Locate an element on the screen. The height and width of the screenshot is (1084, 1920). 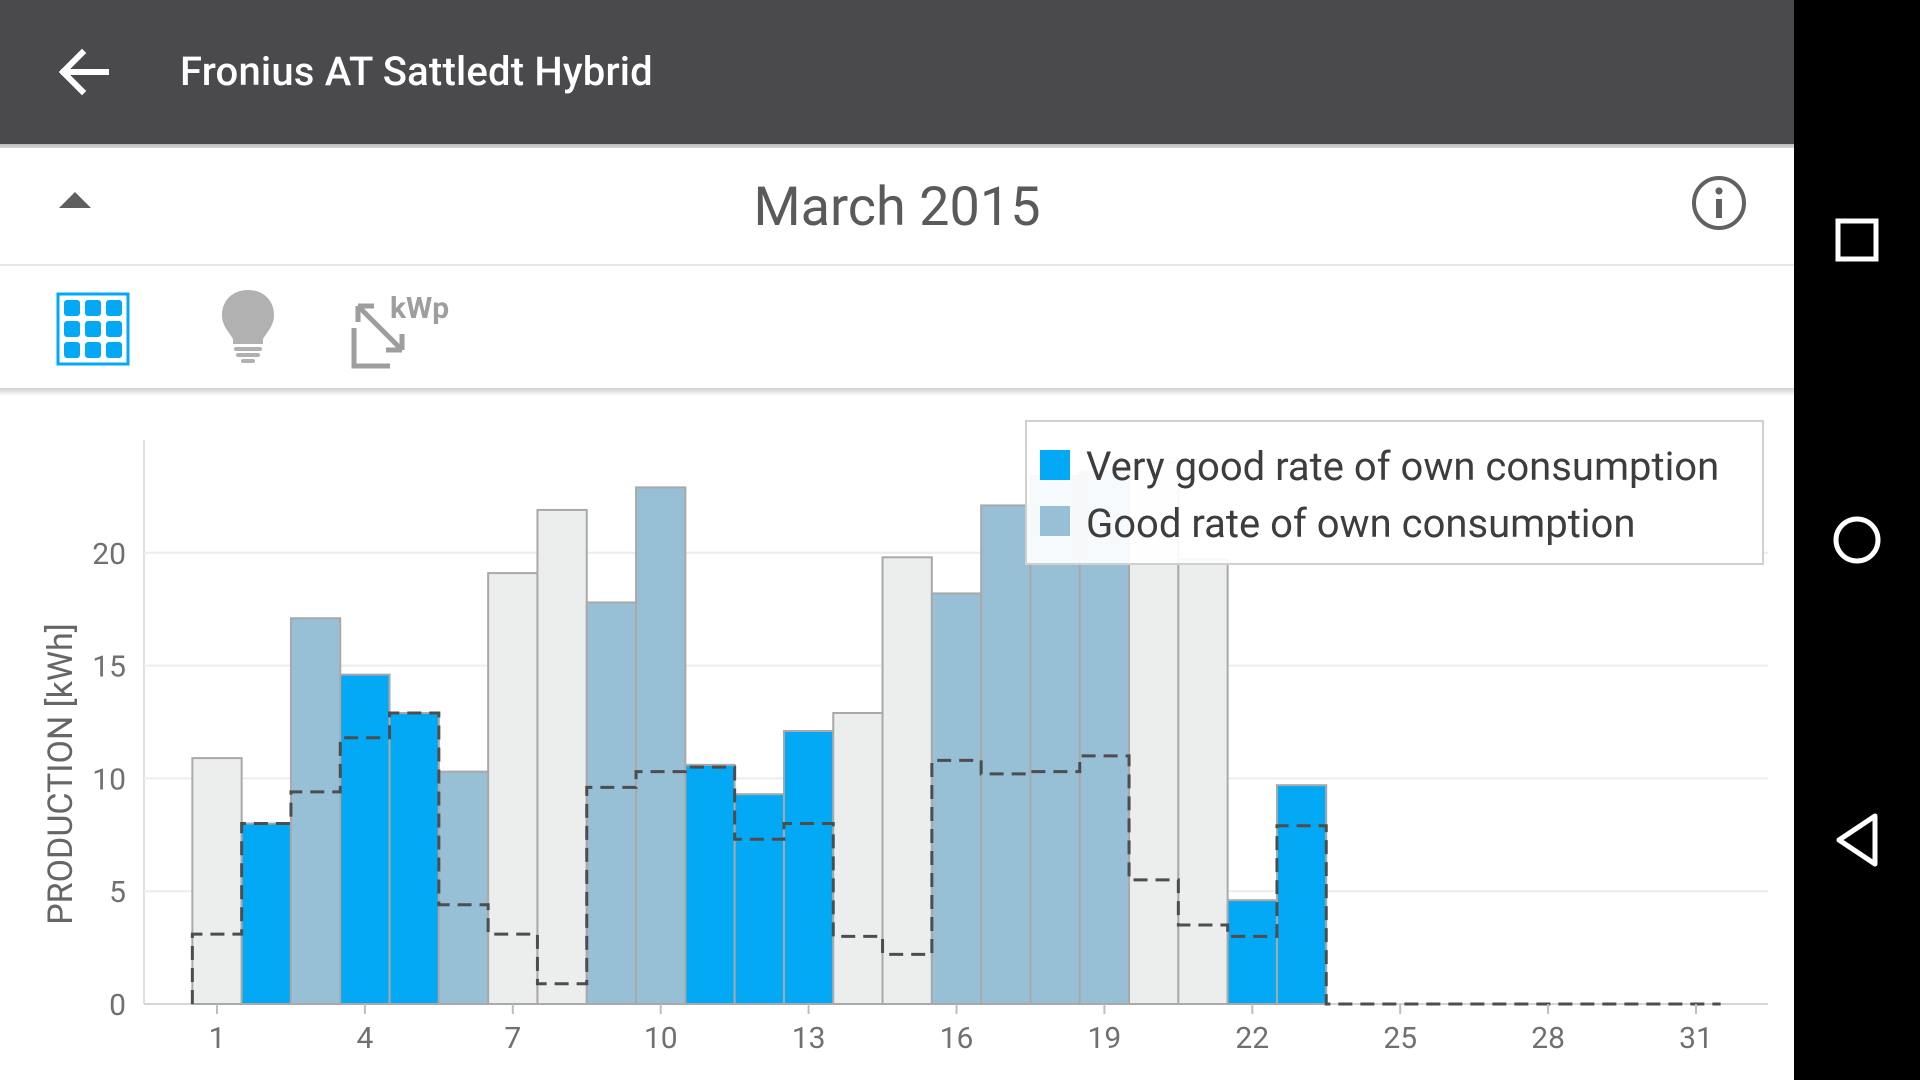
y-tick-label: 5 is located at coordinates (117, 892).